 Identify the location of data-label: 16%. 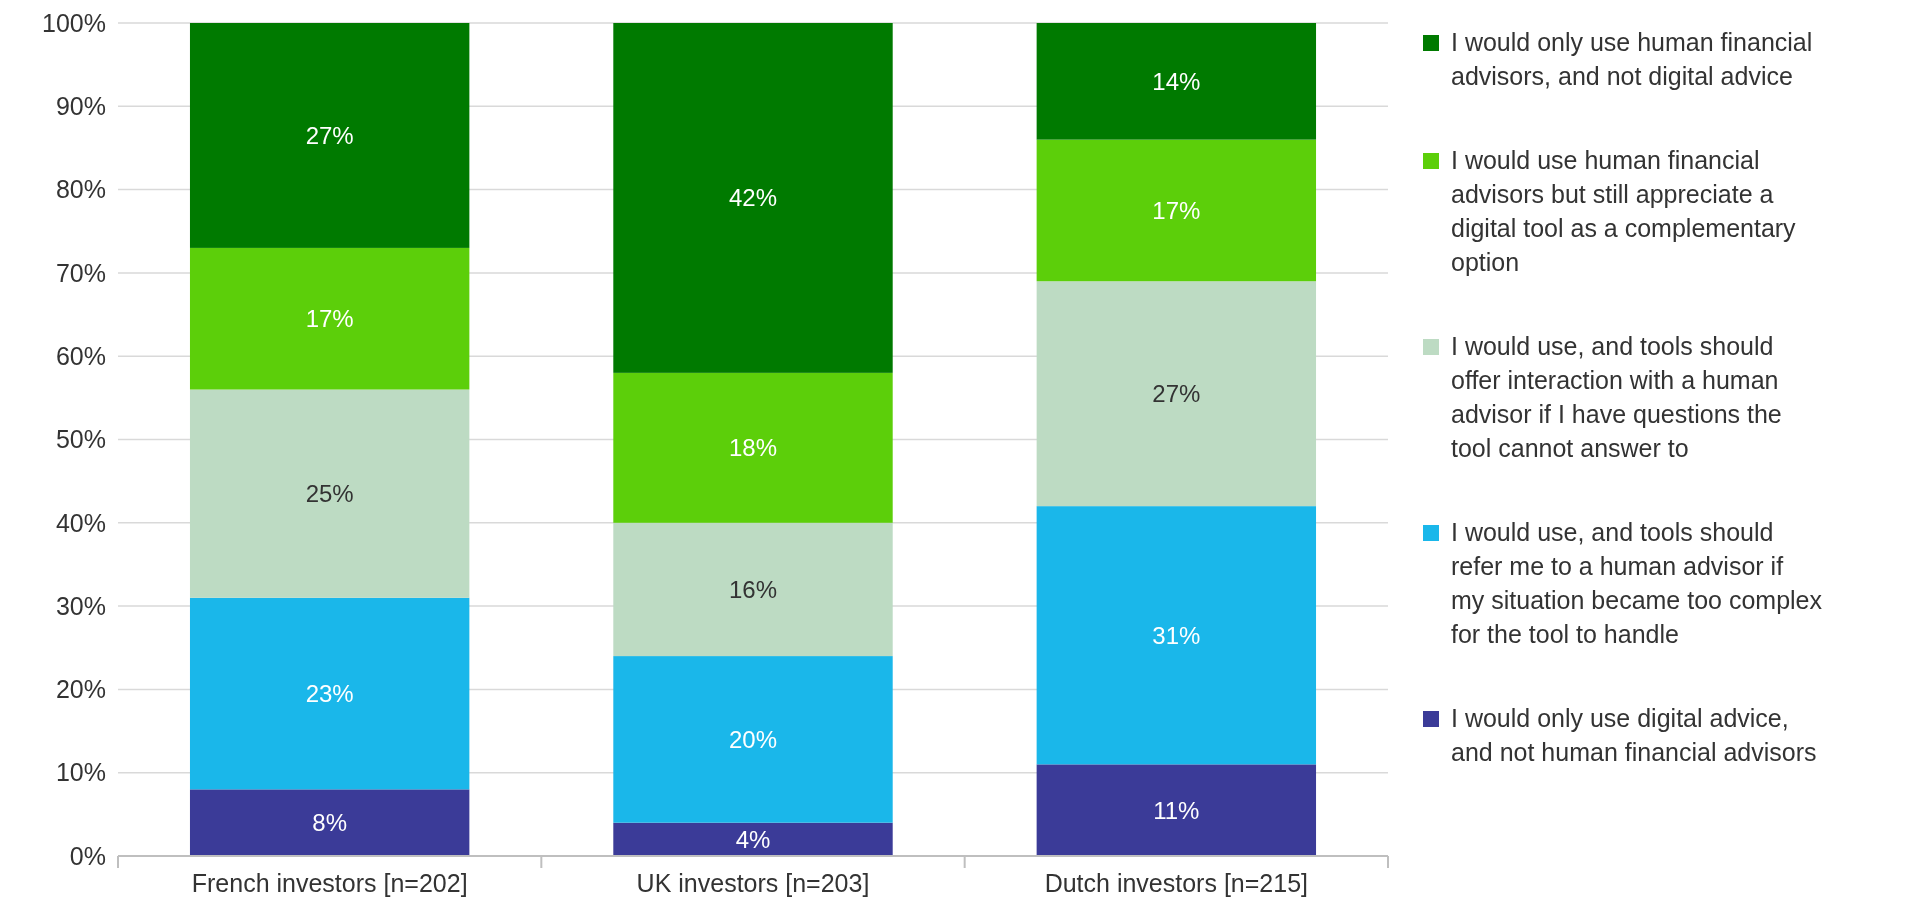
(753, 589).